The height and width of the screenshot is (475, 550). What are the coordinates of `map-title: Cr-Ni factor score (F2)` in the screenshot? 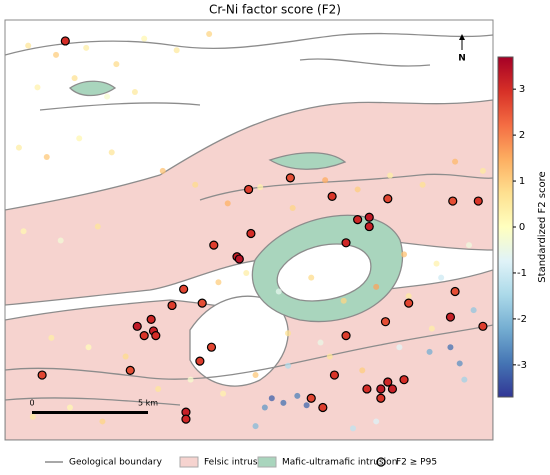 It's located at (275, 10).